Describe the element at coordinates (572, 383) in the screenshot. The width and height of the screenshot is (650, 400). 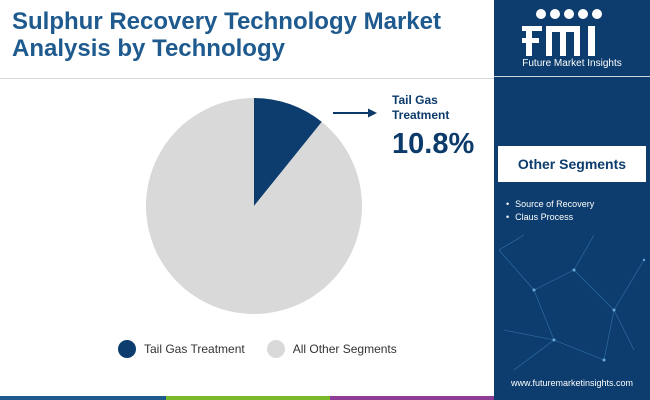
I see `website-url: www.futuremarketinsights.com` at that location.